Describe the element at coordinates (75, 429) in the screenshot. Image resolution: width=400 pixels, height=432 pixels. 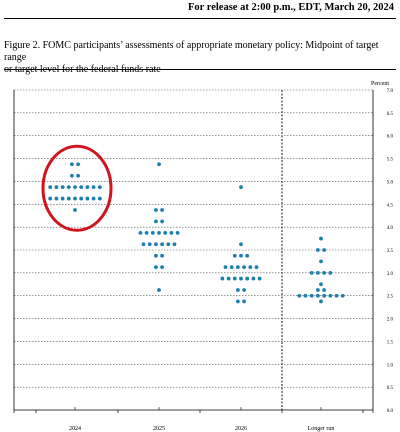
I see `x-category-label: 2024` at that location.